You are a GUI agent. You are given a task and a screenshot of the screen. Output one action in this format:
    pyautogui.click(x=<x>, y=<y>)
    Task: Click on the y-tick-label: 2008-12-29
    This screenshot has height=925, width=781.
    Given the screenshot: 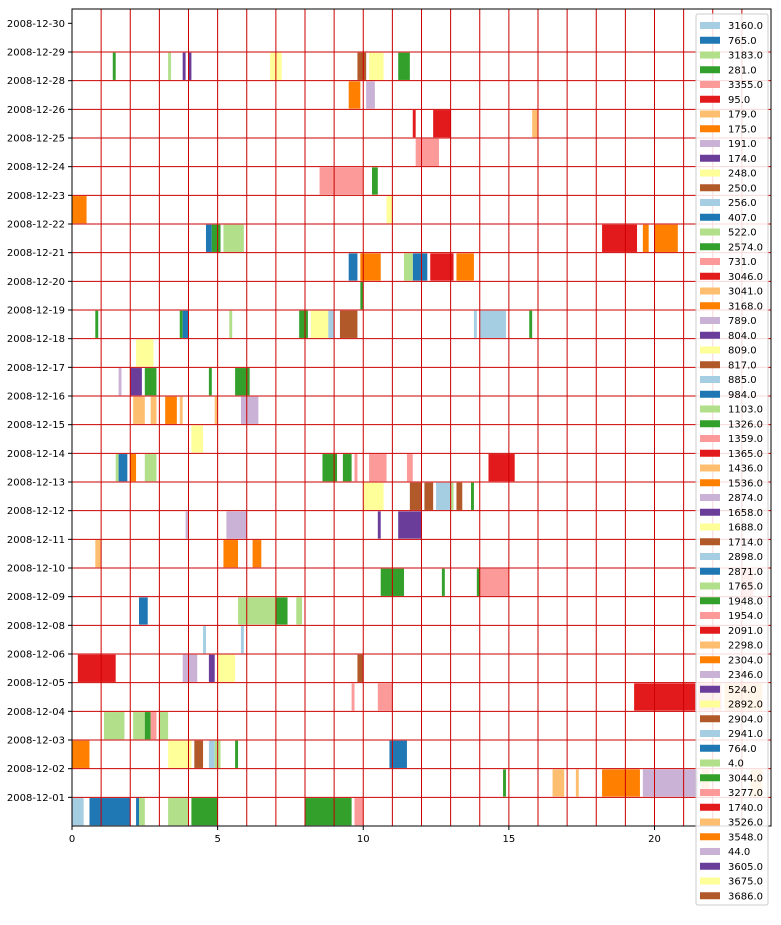 What is the action you would take?
    pyautogui.click(x=36, y=53)
    